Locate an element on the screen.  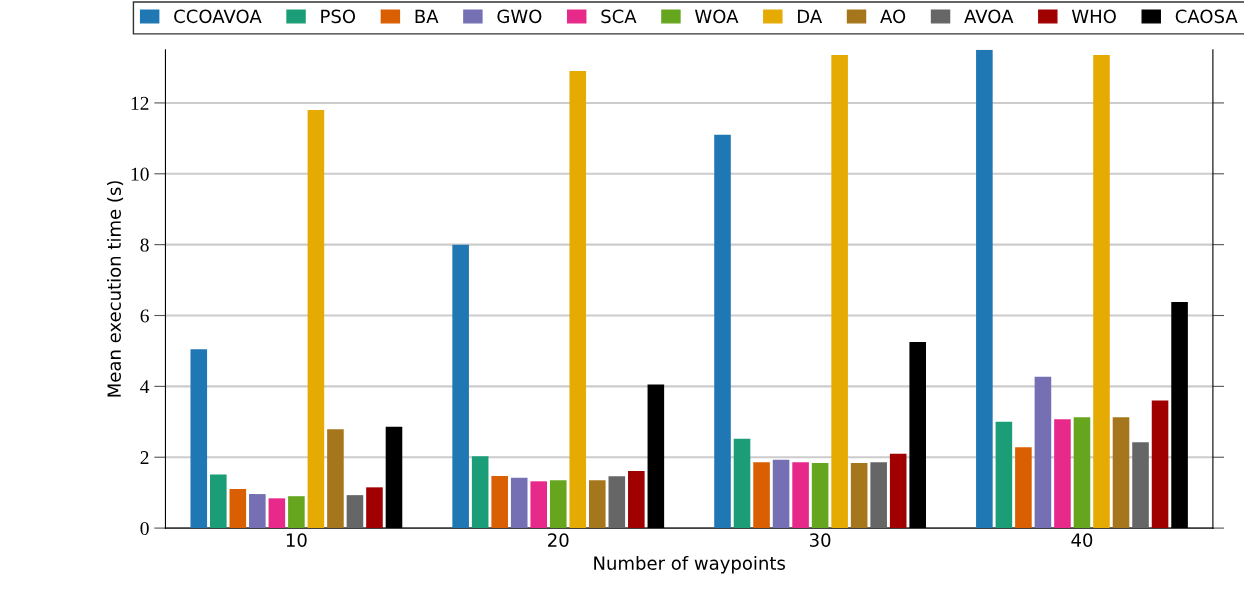
legend-label: AVOA is located at coordinates (989, 16).